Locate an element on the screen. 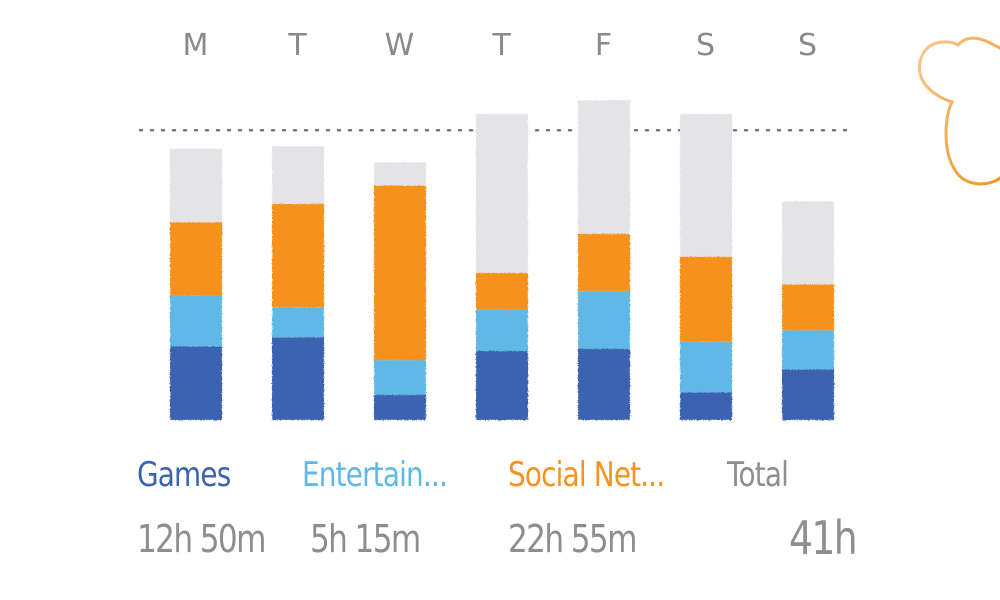  day-label-1: T is located at coordinates (297, 45).